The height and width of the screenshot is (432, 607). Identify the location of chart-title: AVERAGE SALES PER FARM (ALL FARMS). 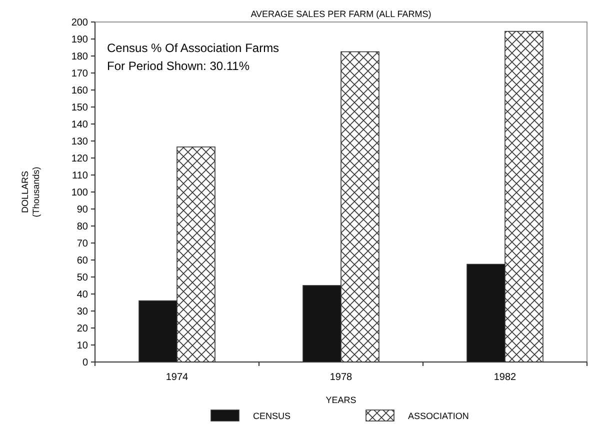
(341, 14).